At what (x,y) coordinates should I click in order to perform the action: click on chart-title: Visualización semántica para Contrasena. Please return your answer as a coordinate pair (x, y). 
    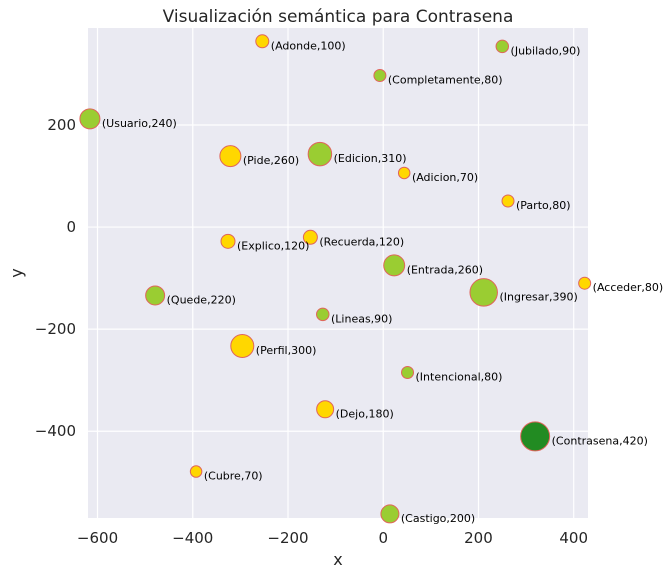
    Looking at the image, I should click on (338, 17).